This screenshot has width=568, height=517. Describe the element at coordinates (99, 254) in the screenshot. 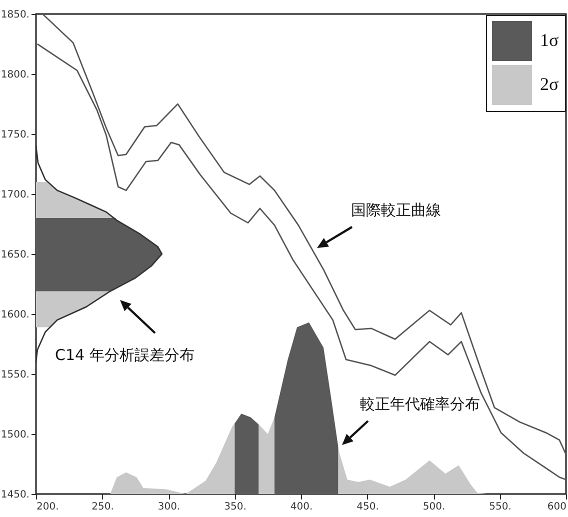

I see `line-series` at that location.